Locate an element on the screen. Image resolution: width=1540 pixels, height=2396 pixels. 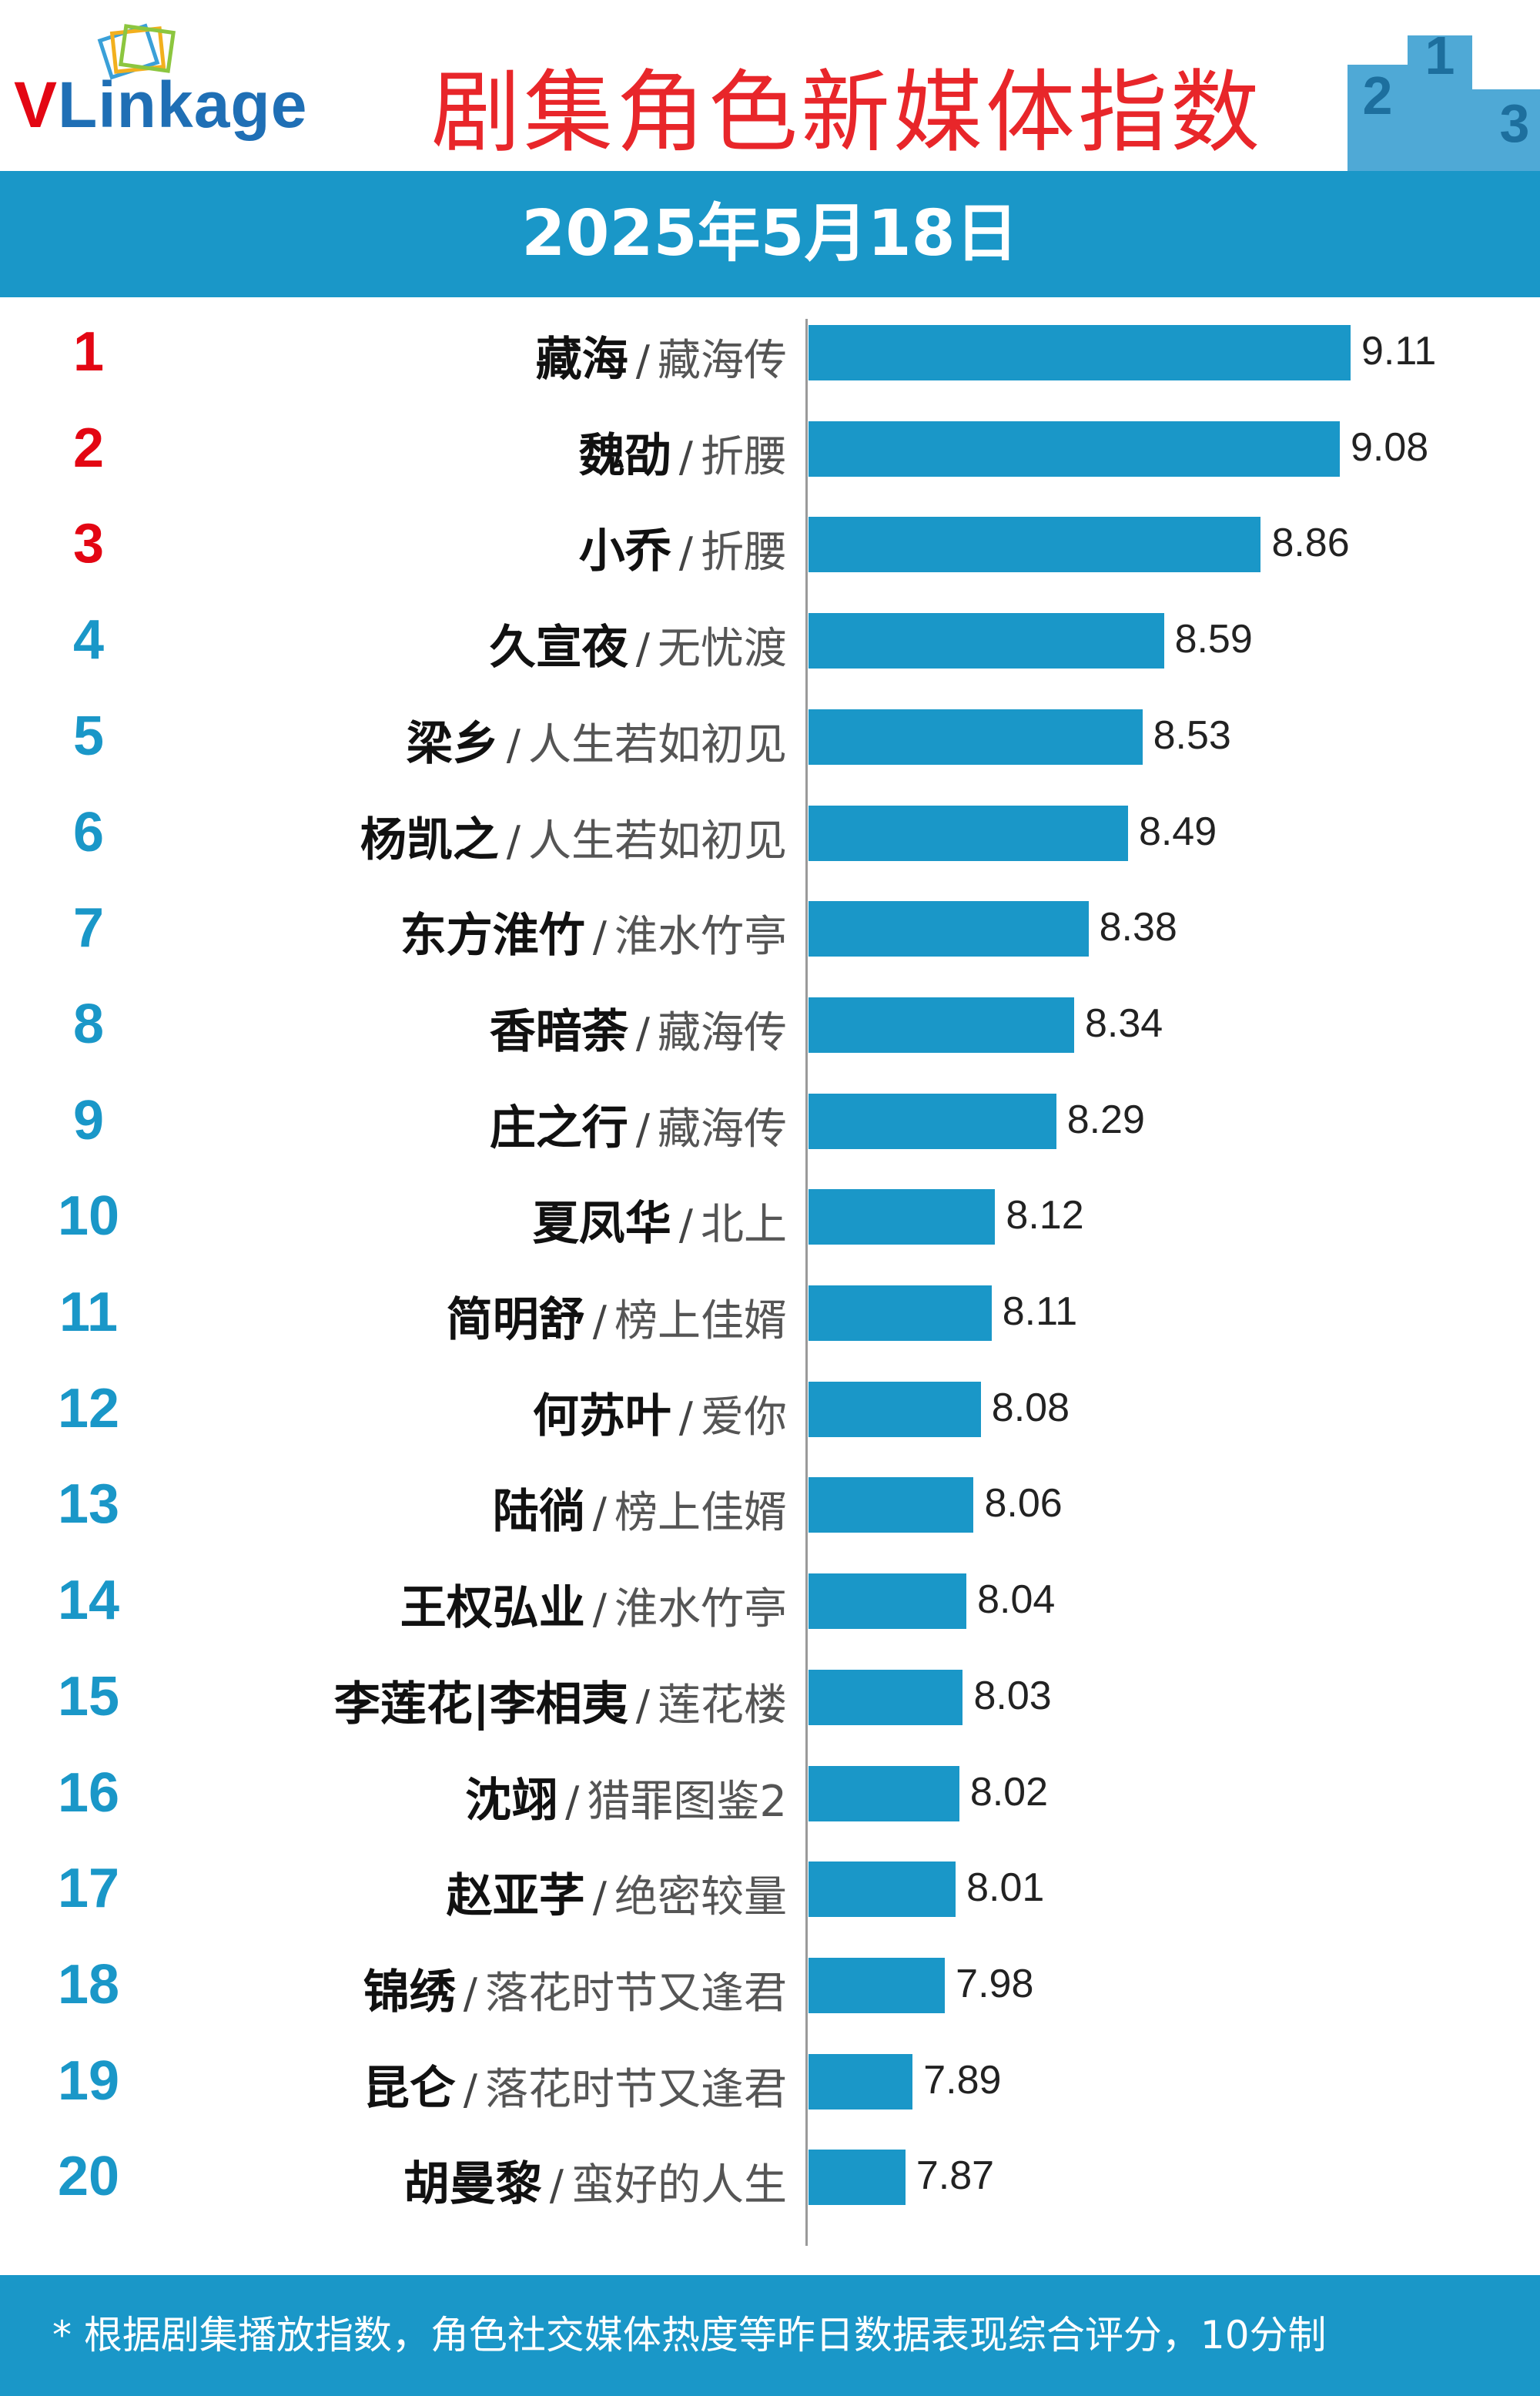
score-value: 7.87 is located at coordinates (956, 2176).